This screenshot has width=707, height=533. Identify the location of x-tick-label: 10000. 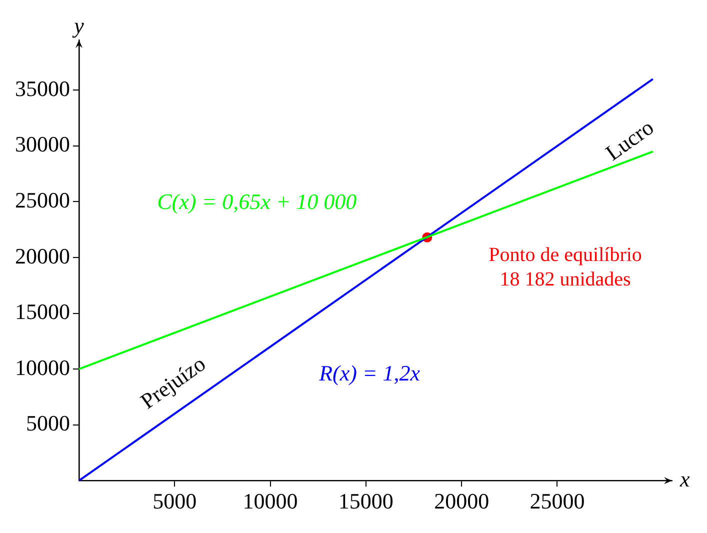
(270, 501).